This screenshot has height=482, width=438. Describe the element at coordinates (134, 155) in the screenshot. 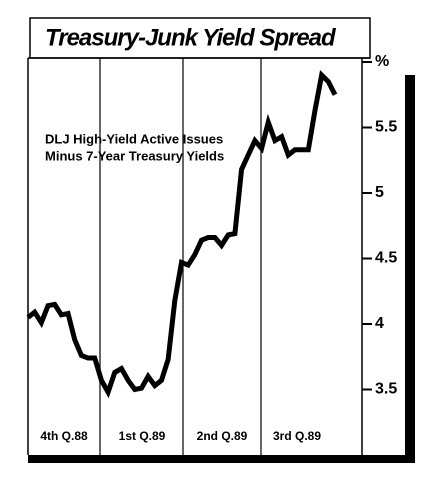

I see `annotation: Minus 7-Year Treasury Yields` at that location.